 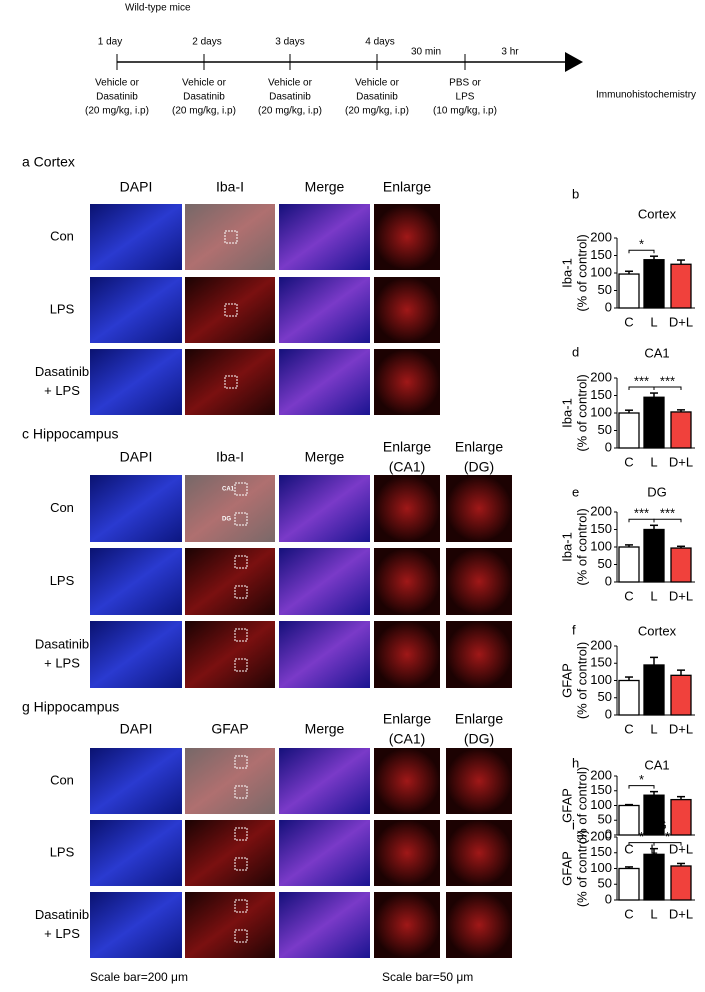 I want to click on end-label: Immunohistochemistry, so click(x=646, y=95).